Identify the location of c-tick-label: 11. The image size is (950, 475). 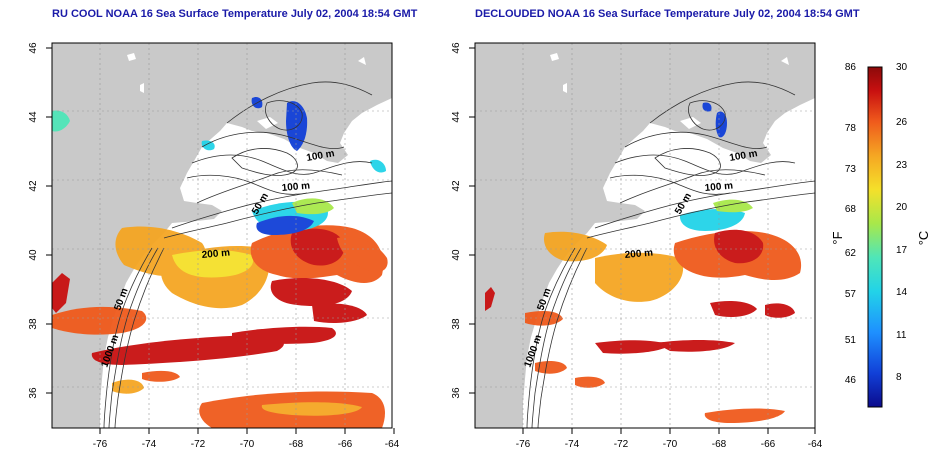
(901, 335).